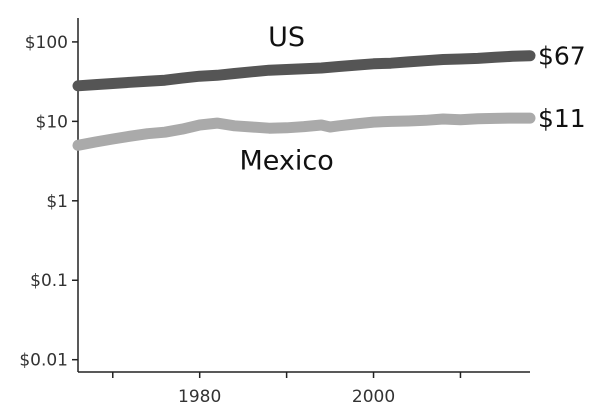 This screenshot has width=599, height=404. What do you see at coordinates (373, 395) in the screenshot?
I see `x-tick-label: 2000` at bounding box center [373, 395].